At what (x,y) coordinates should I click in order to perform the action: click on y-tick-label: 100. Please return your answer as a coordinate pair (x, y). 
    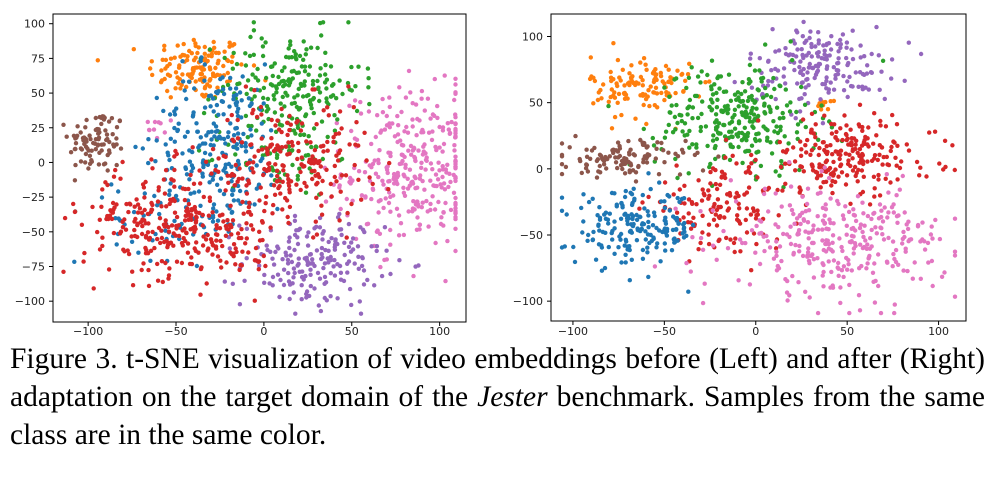
    Looking at the image, I should click on (34, 24).